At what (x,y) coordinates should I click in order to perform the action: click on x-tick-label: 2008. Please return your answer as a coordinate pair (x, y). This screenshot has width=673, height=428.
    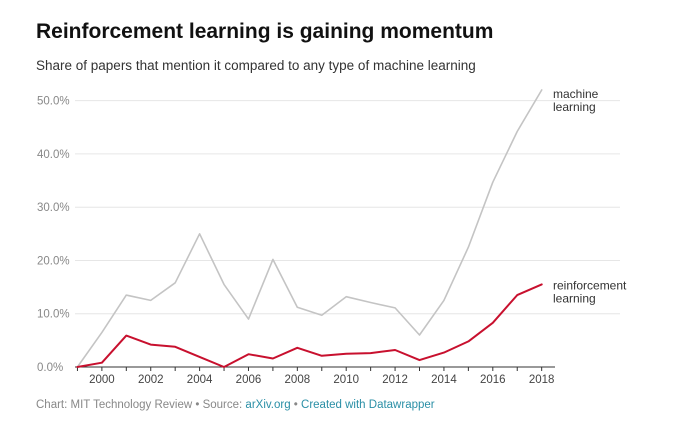
    Looking at the image, I should click on (298, 380).